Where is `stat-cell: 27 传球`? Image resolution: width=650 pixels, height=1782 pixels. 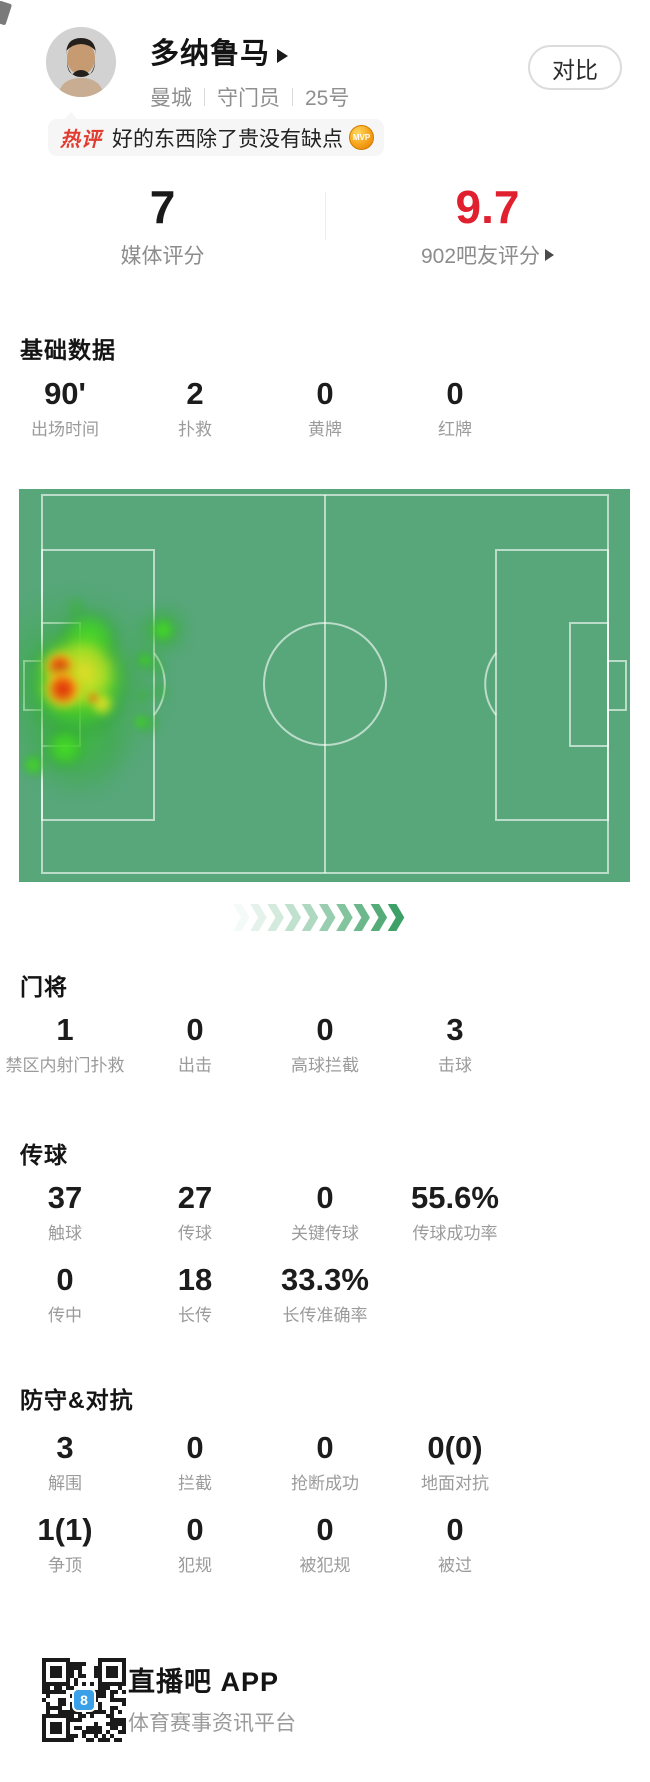 stat-cell: 27 传球 is located at coordinates (195, 1219).